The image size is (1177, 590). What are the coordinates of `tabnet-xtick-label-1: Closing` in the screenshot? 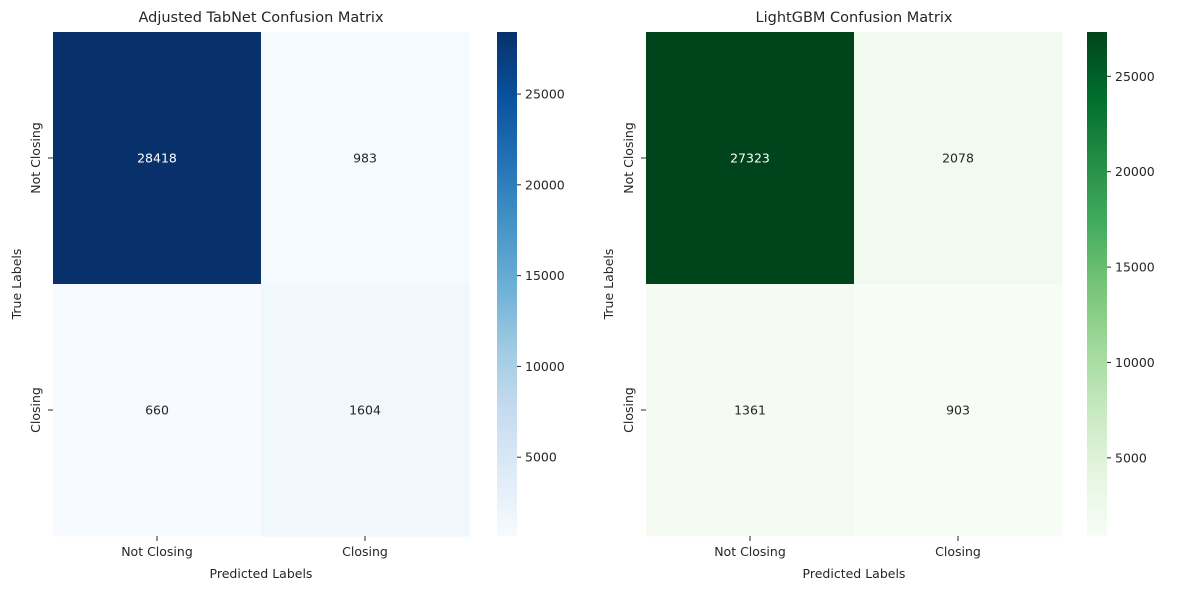 It's located at (365, 551).